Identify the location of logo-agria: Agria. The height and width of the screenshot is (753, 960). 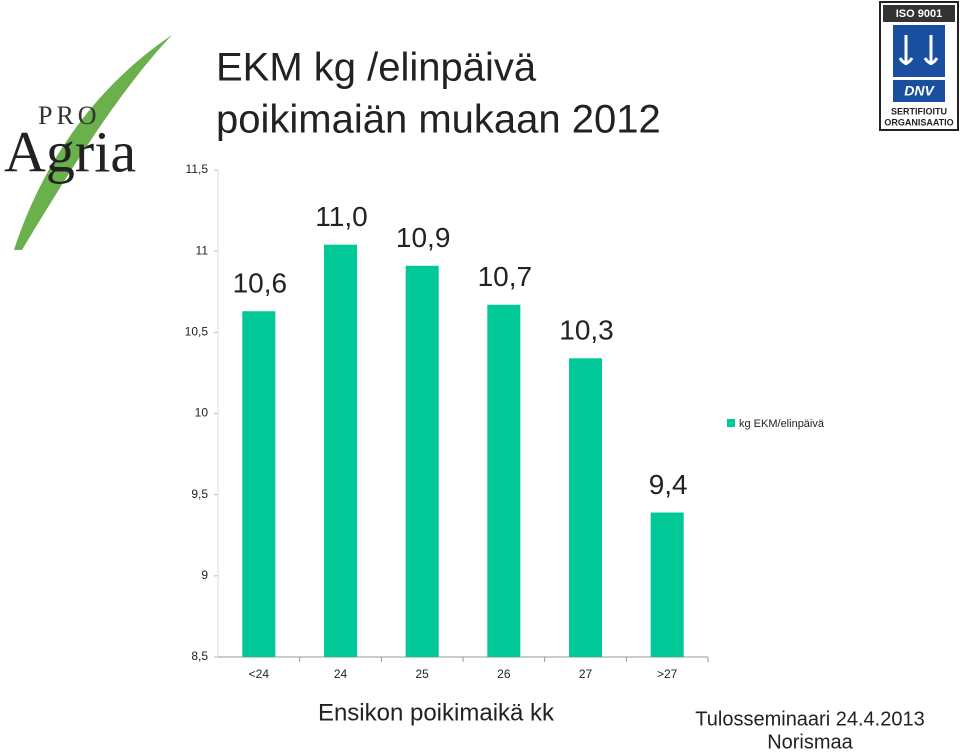
(70, 151).